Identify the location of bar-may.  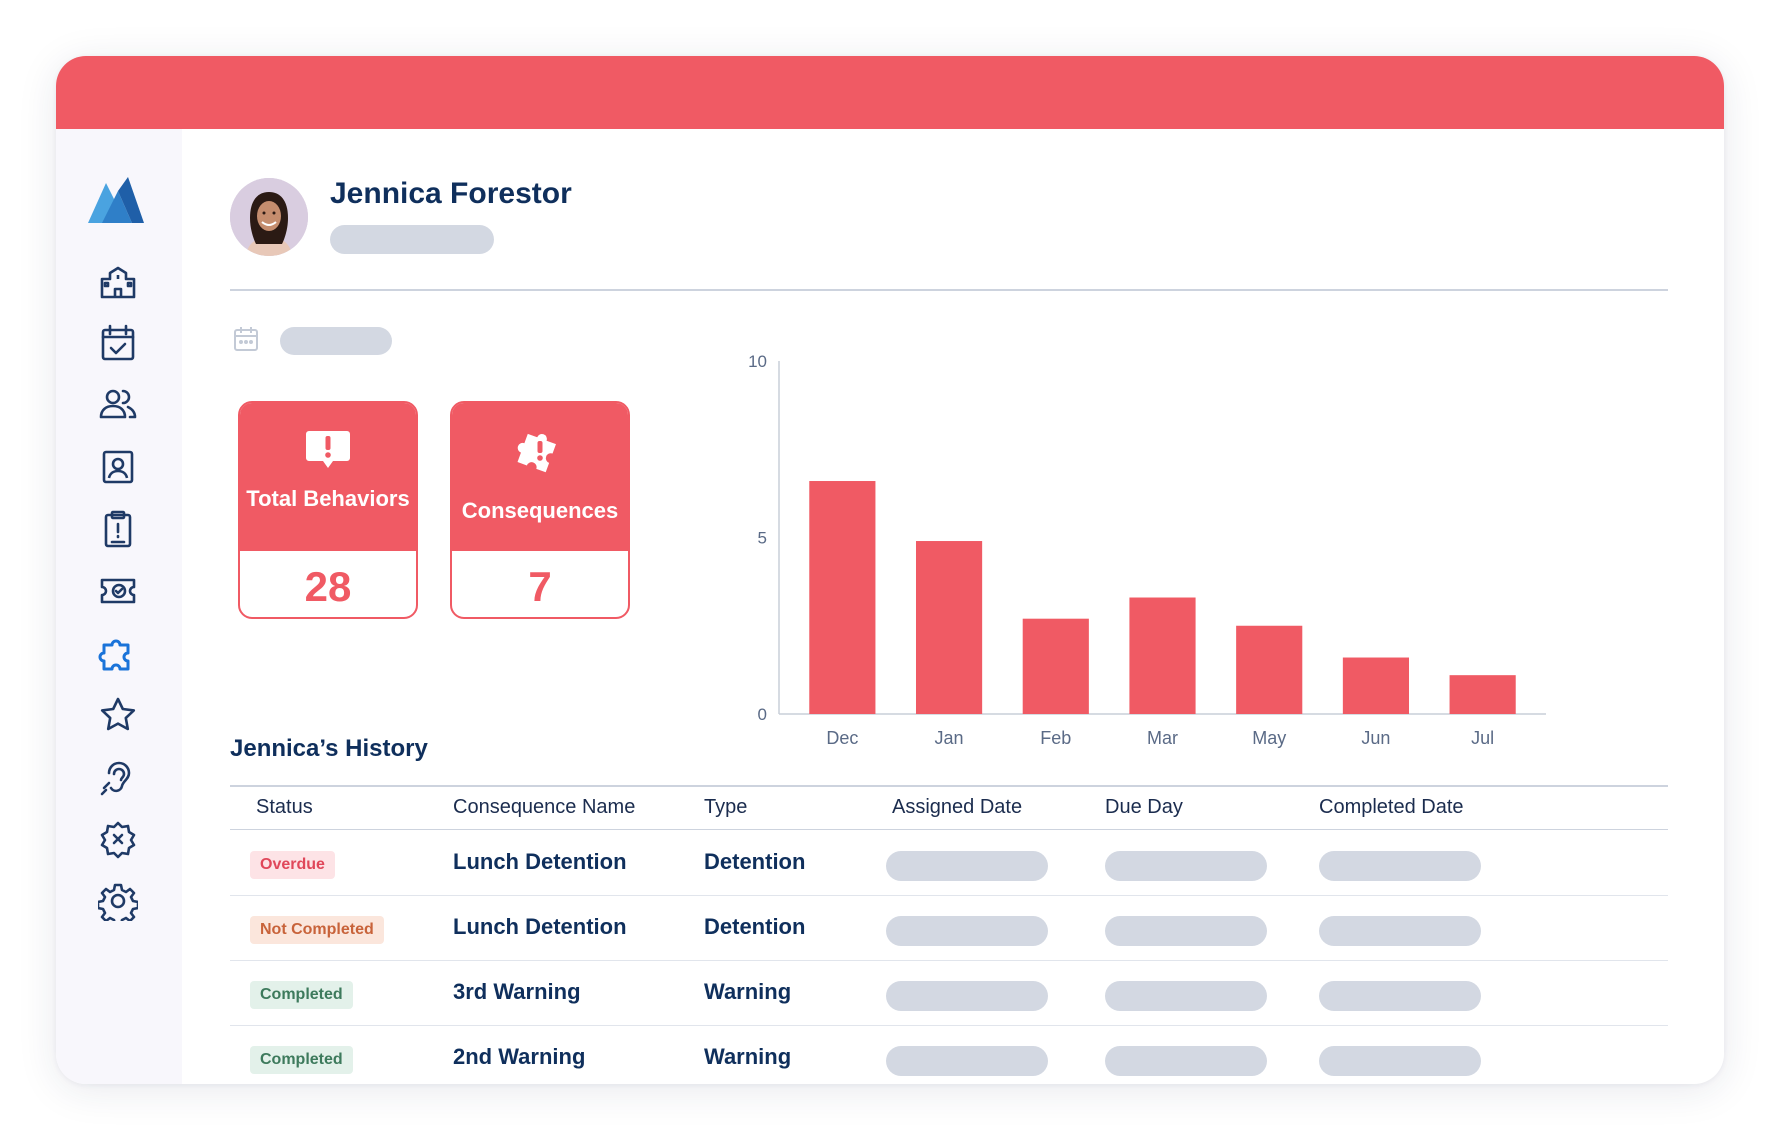
(1269, 669).